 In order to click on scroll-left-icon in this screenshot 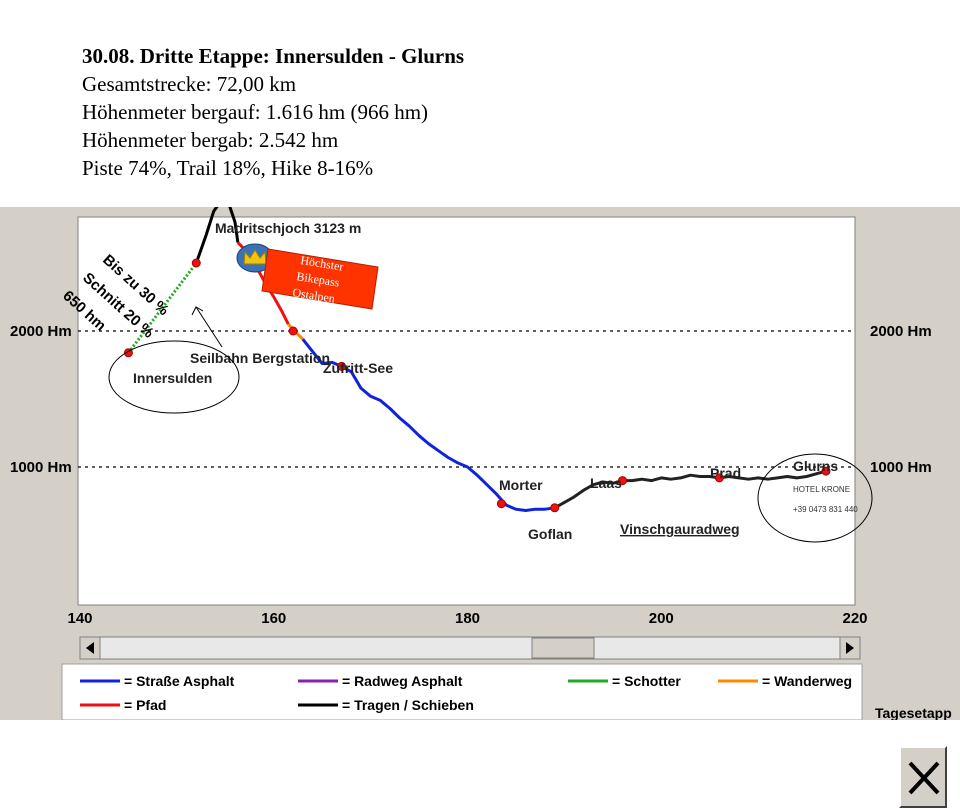, I will do `click(90, 648)`.